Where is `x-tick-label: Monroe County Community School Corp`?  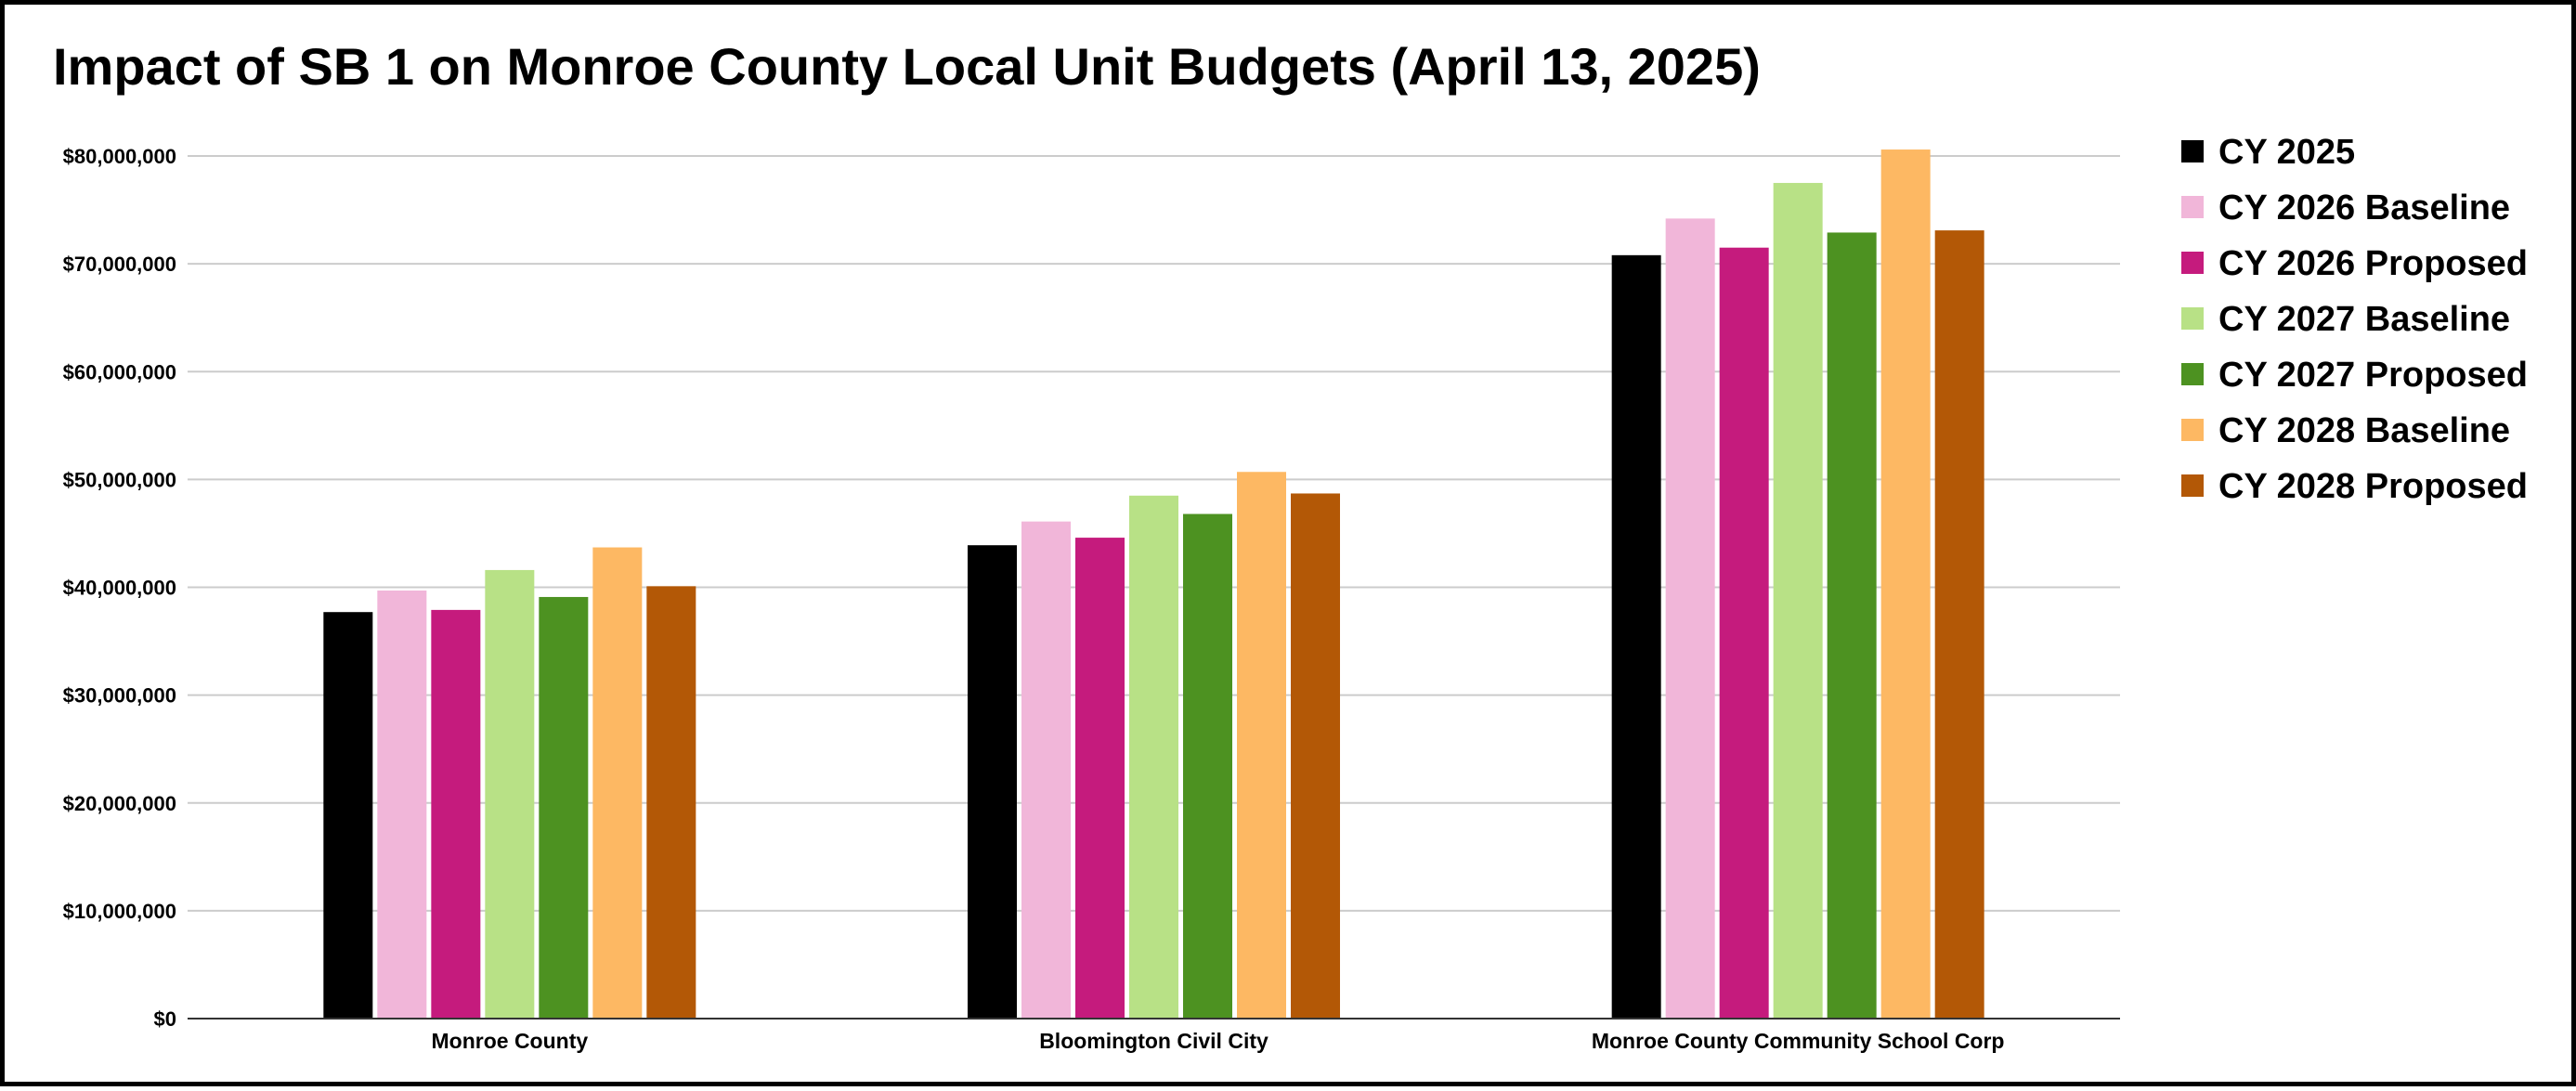
x-tick-label: Monroe County Community School Corp is located at coordinates (1798, 1041).